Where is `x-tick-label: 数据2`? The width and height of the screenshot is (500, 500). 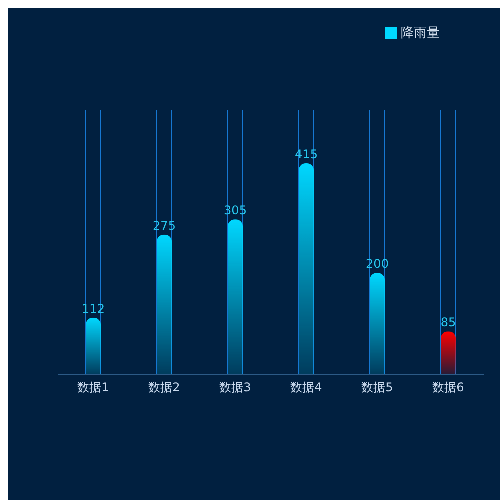 x-tick-label: 数据2 is located at coordinates (164, 387).